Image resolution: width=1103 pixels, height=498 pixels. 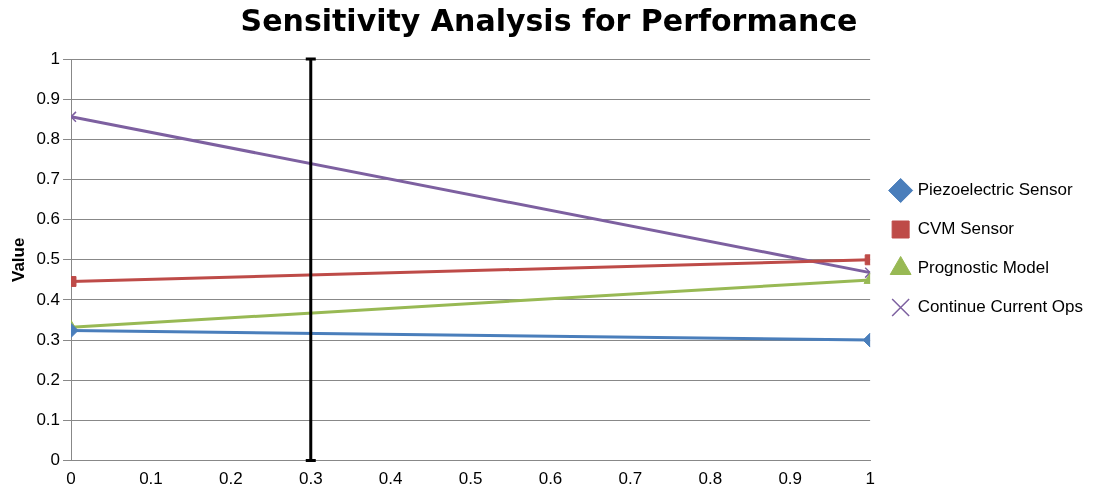 What do you see at coordinates (550, 479) in the screenshot?
I see `x-tick-label: 0.6` at bounding box center [550, 479].